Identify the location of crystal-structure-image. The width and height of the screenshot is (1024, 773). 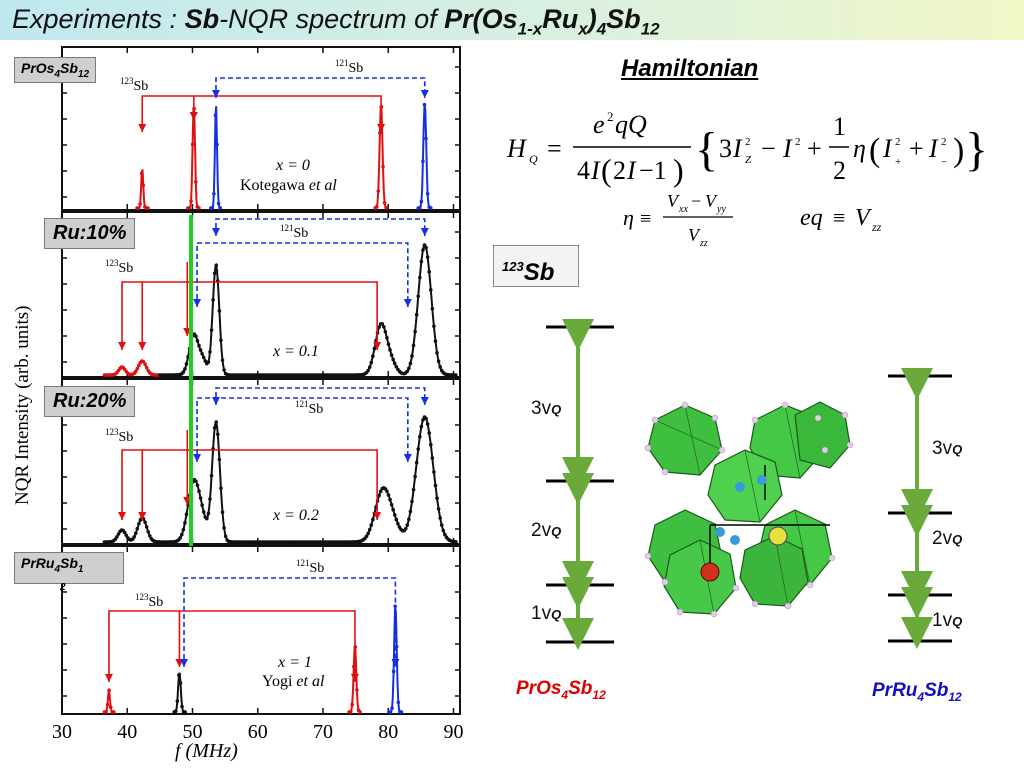
(749, 509).